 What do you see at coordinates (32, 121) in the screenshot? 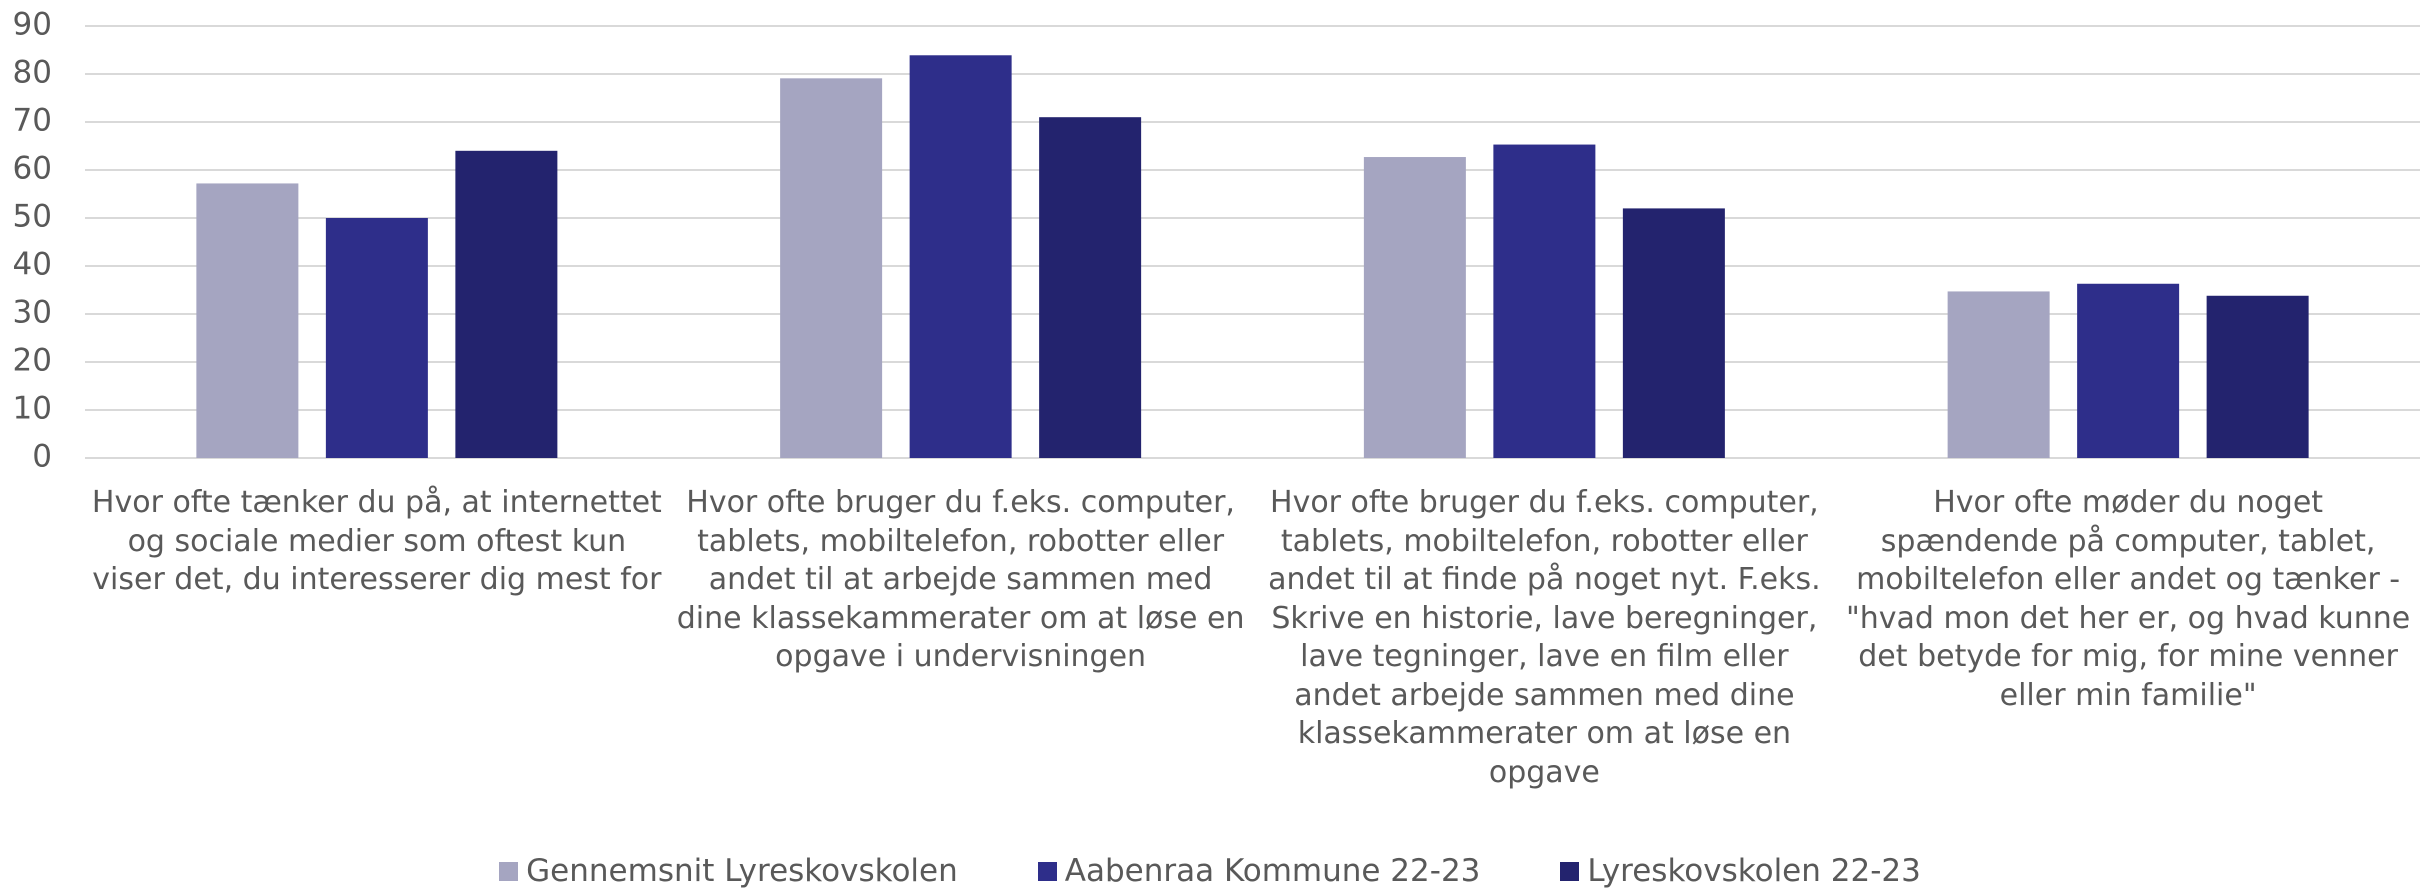
I see `y-tick-label: 70` at bounding box center [32, 121].